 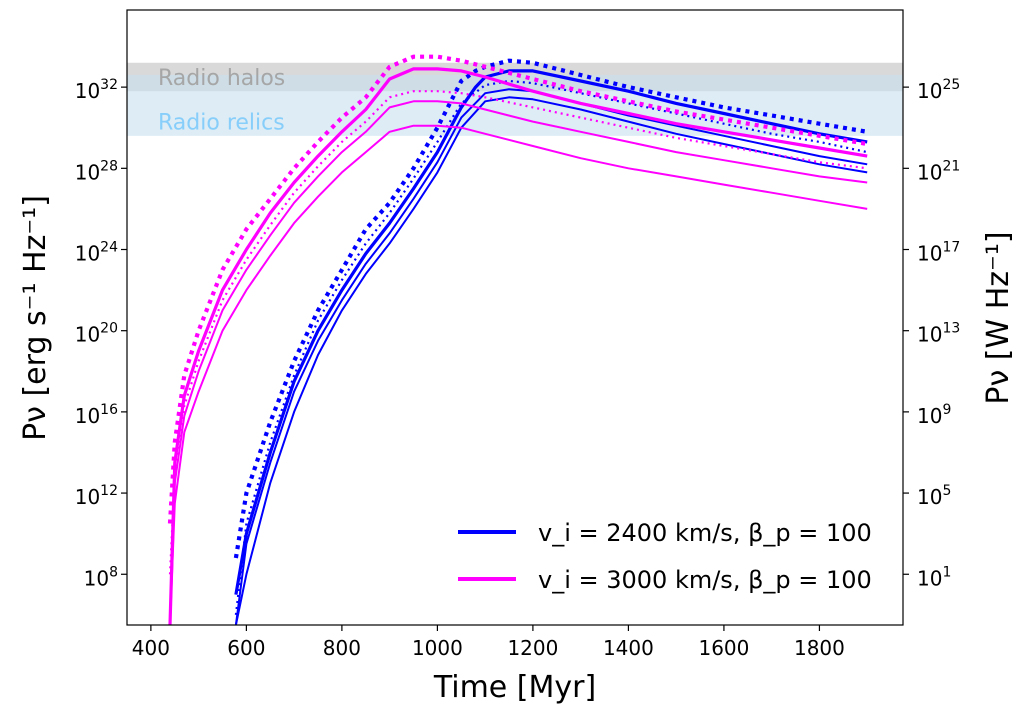 I want to click on band-labels-layer: Radio halos Radio relics, so click(x=221, y=101).